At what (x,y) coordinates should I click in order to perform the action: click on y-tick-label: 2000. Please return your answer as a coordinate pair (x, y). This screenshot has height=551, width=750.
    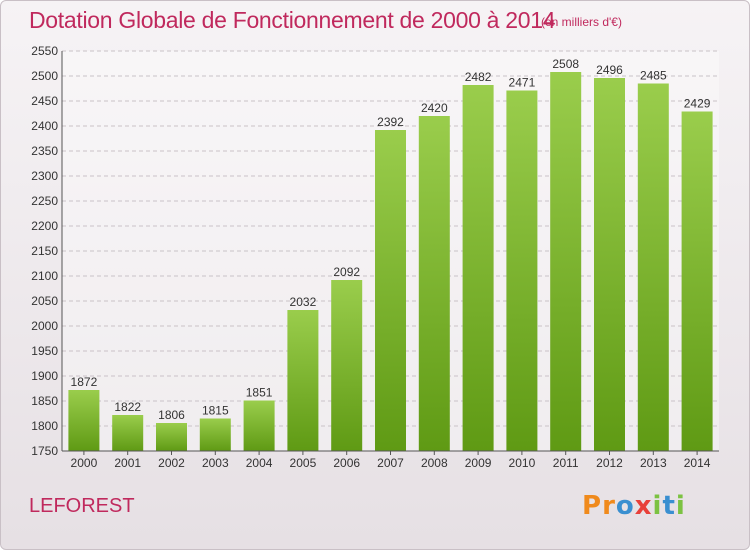
    Looking at the image, I should click on (44, 326).